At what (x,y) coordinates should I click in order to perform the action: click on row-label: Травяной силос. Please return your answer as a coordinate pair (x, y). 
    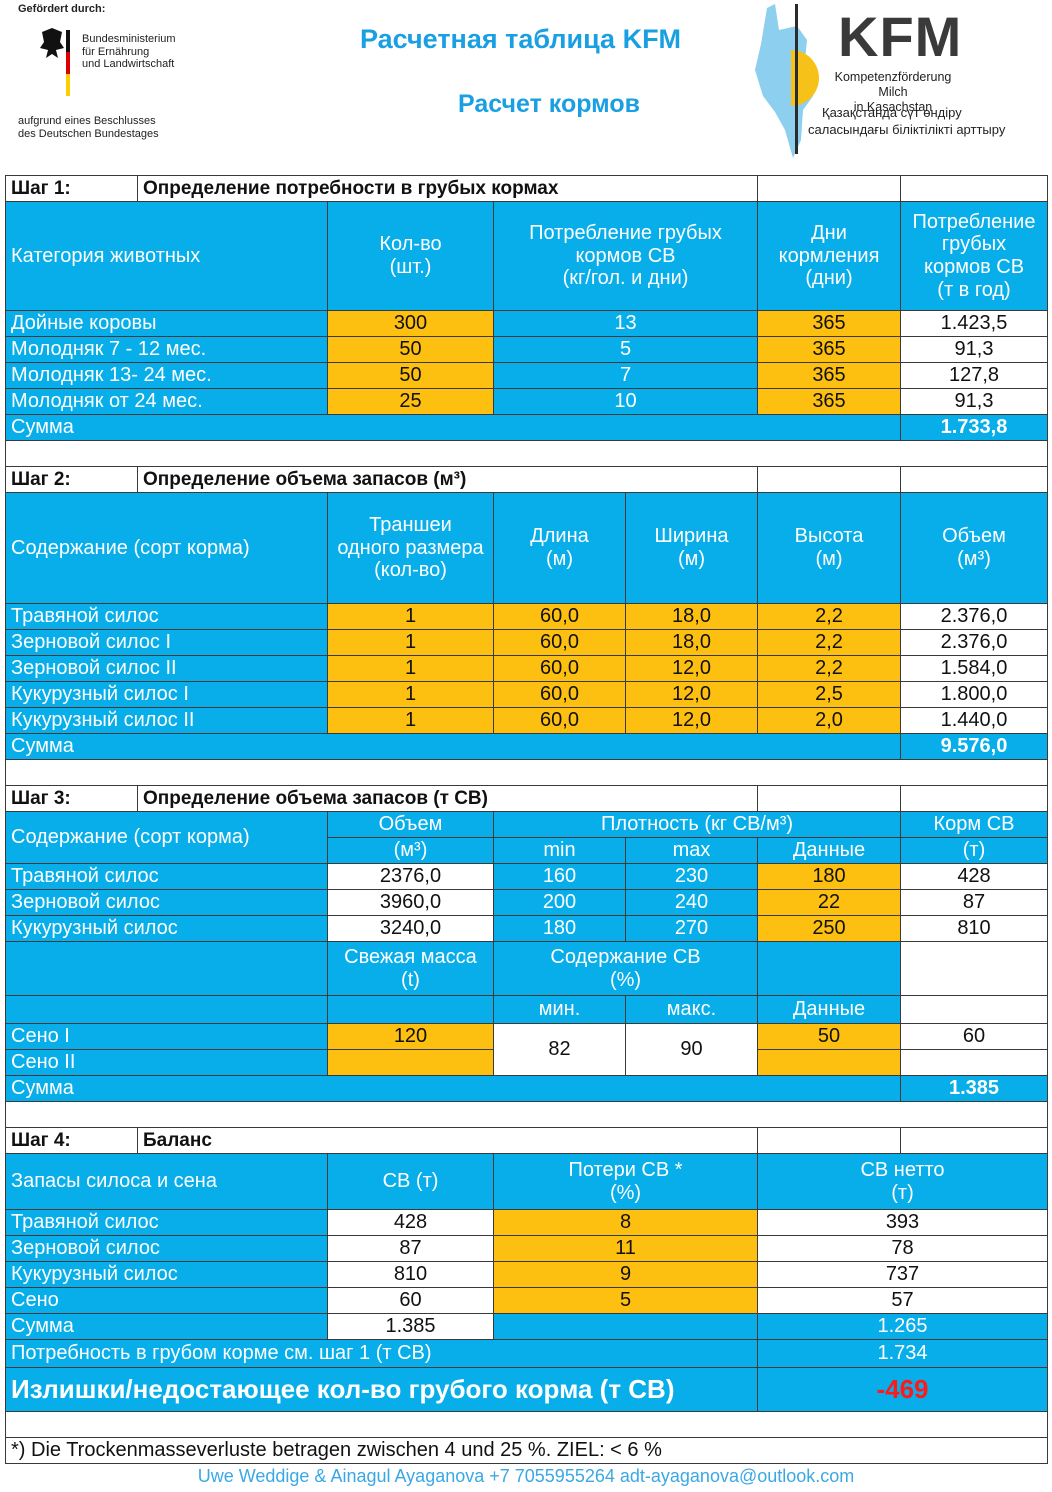
    Looking at the image, I should click on (166, 1222).